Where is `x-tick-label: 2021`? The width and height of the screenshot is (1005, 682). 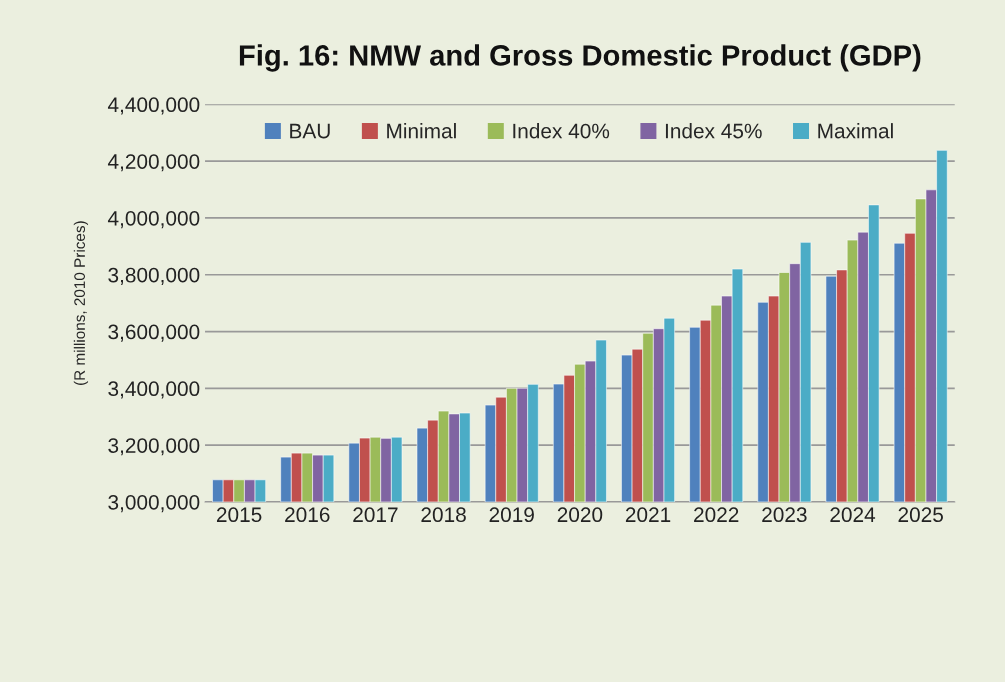 x-tick-label: 2021 is located at coordinates (648, 515).